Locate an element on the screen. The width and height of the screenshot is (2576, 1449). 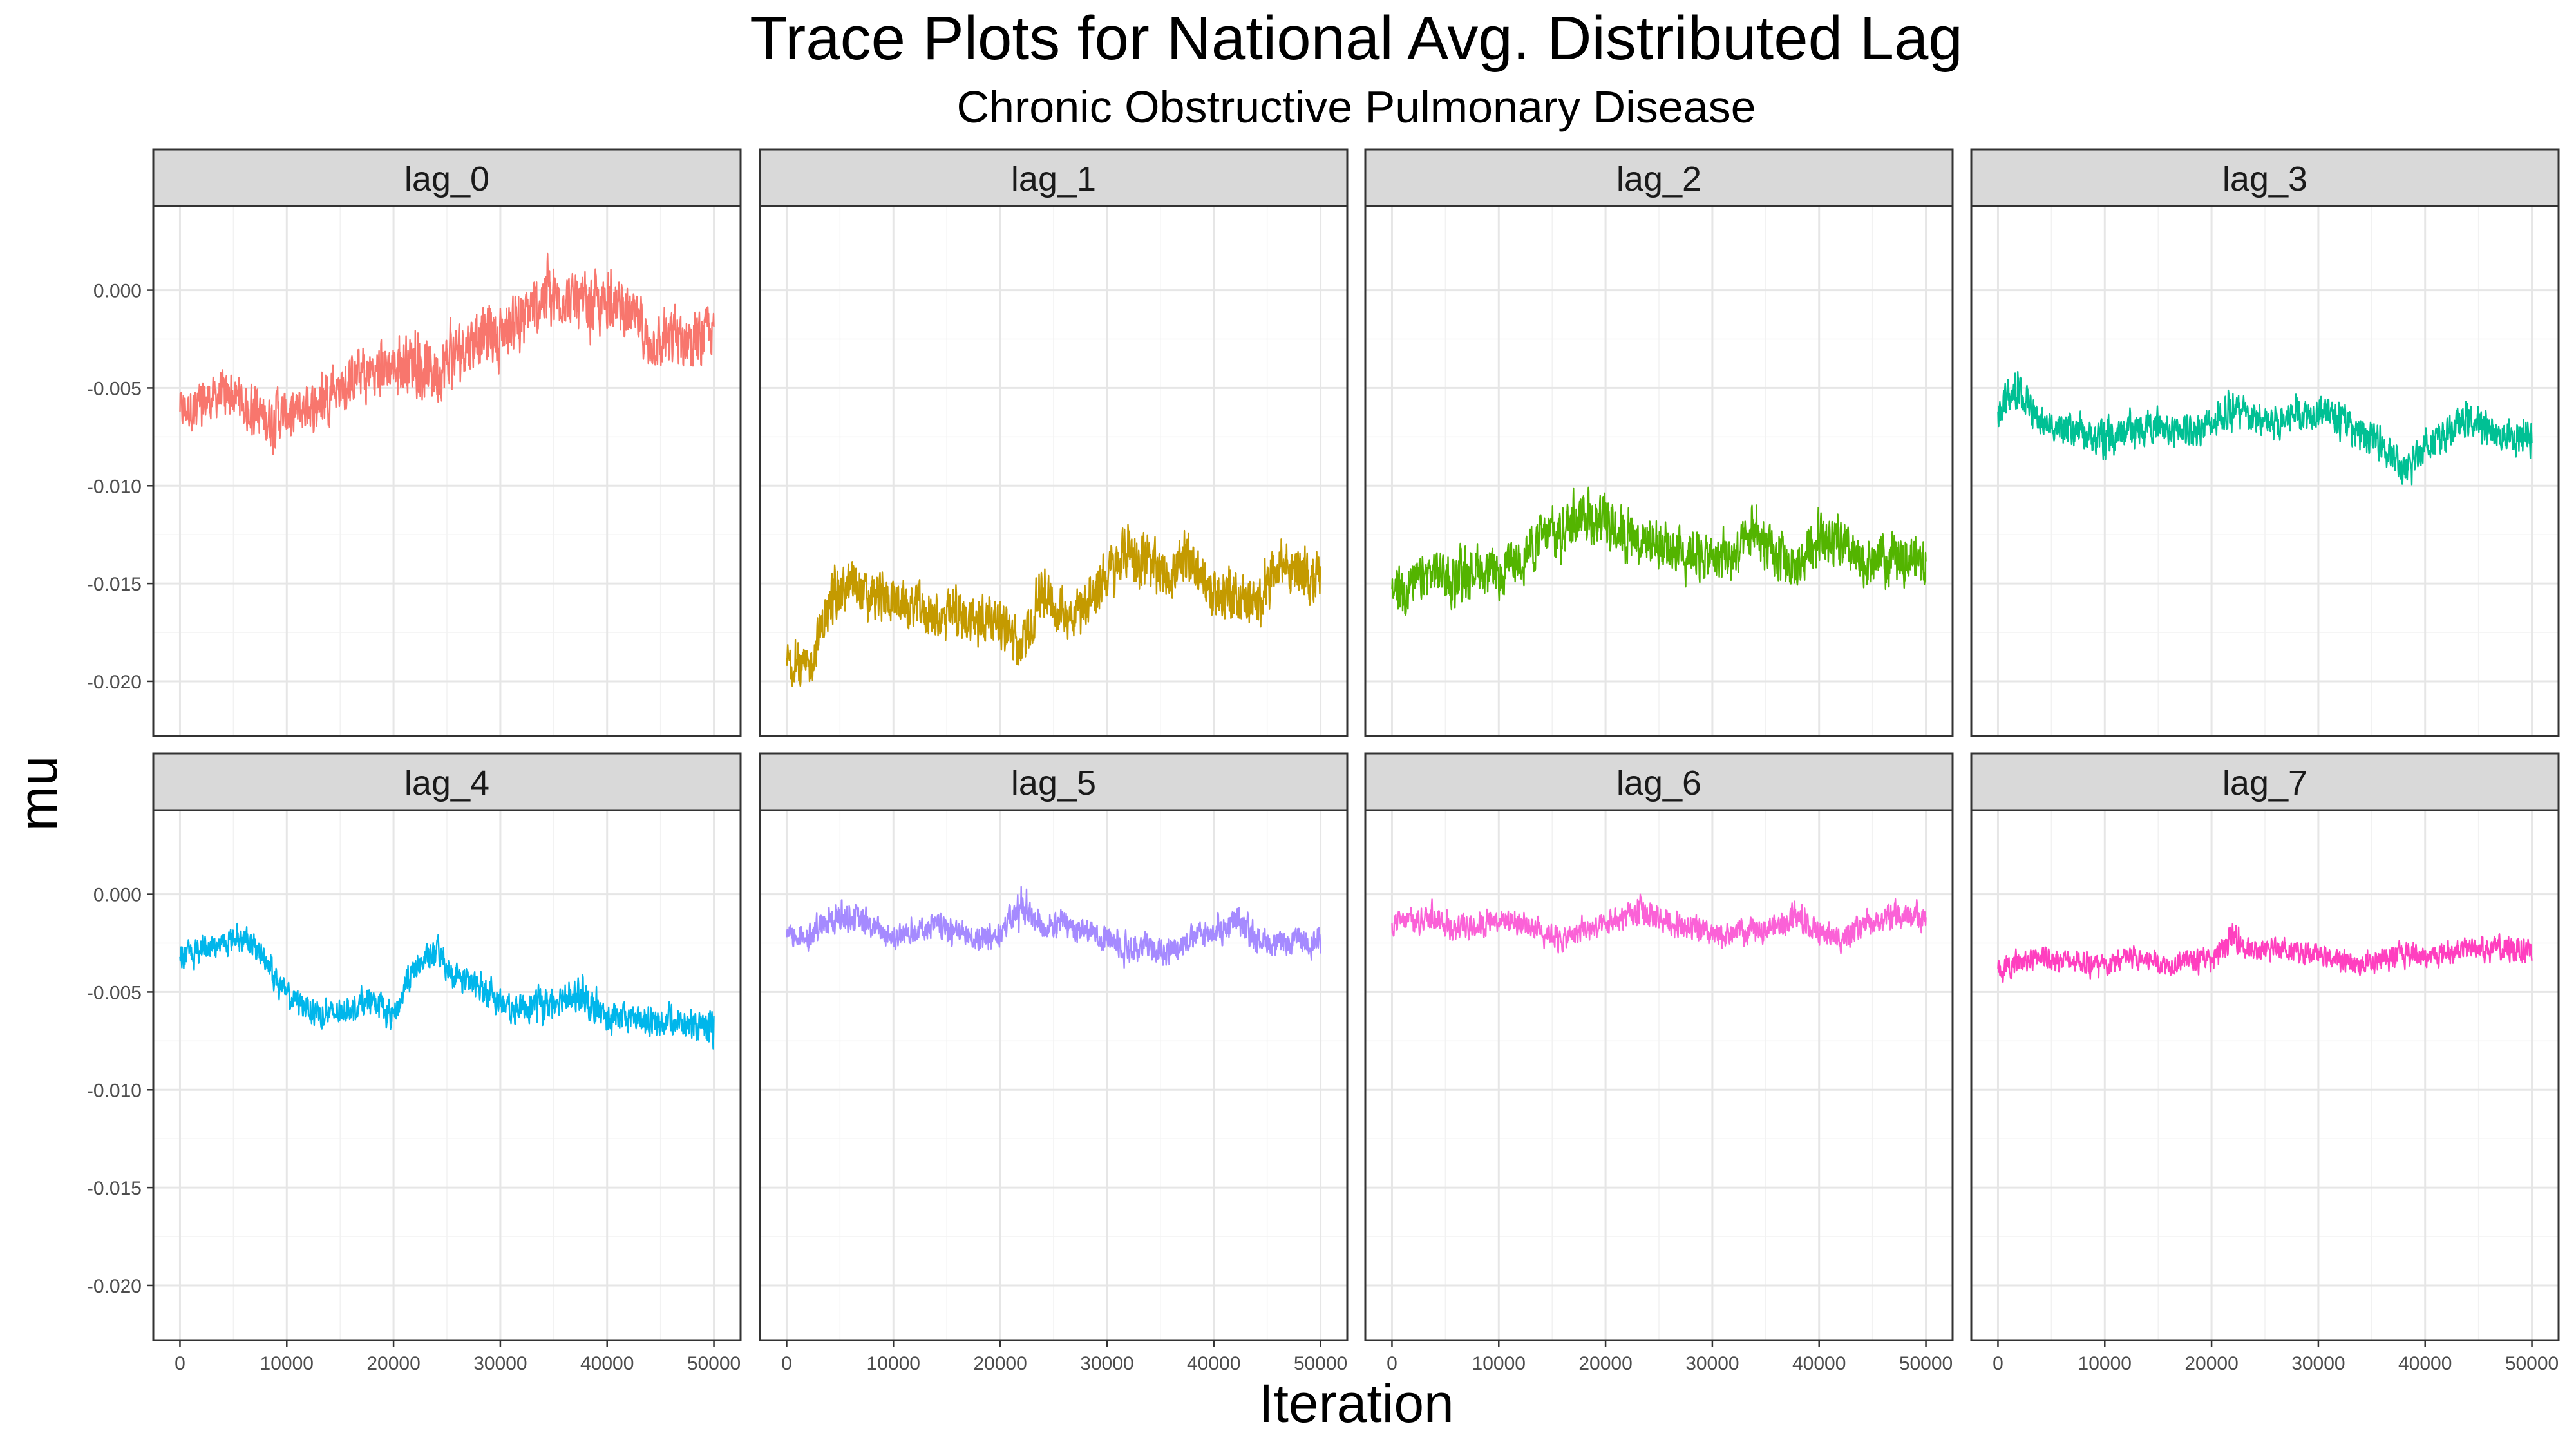
facet-strip-label: lag_4 is located at coordinates (447, 783).